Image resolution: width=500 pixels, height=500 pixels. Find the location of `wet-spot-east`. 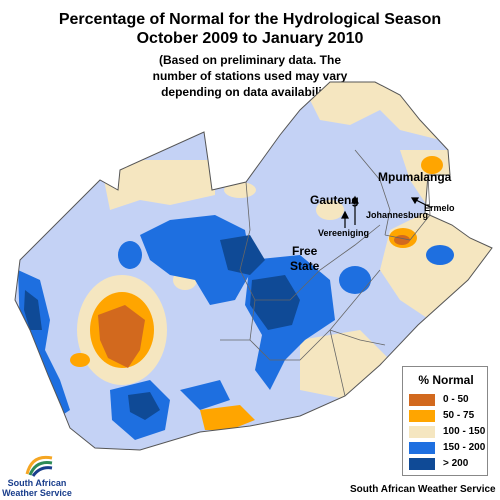

wet-spot-east is located at coordinates (440, 255).